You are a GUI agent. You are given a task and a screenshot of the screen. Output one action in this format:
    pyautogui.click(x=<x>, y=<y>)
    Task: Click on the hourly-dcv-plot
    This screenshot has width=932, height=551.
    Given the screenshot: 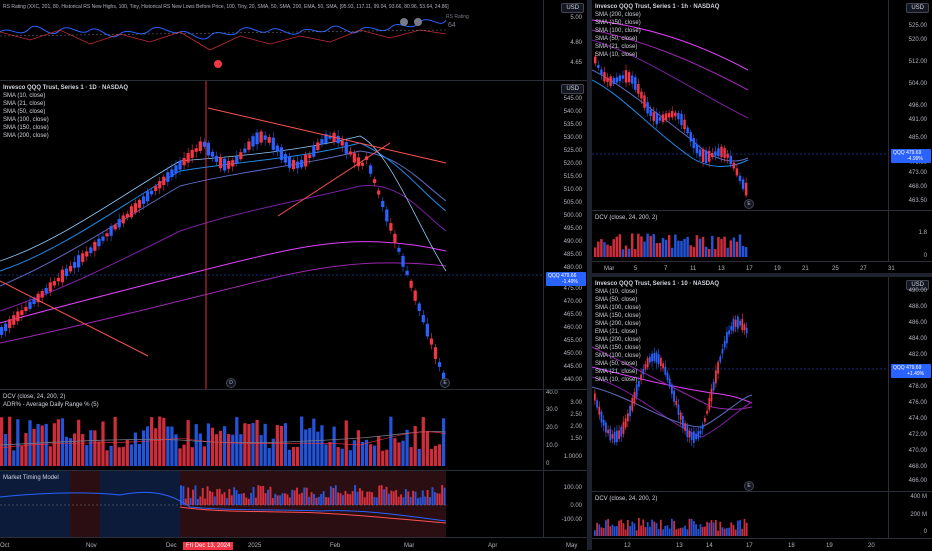 What is the action you would take?
    pyautogui.click(x=740, y=236)
    